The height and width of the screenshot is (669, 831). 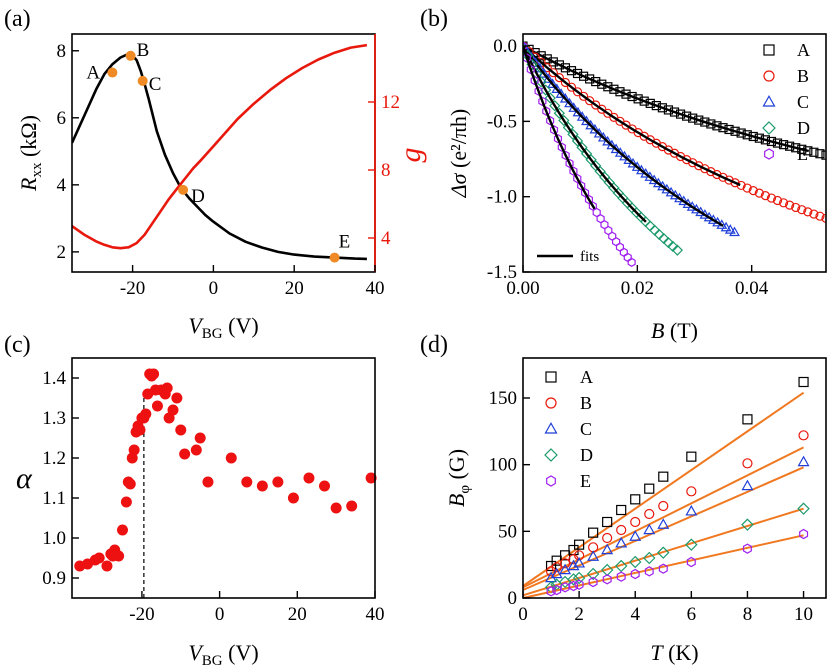 I want to click on panel-b-xlabel-unit: (T), so click(x=681, y=330).